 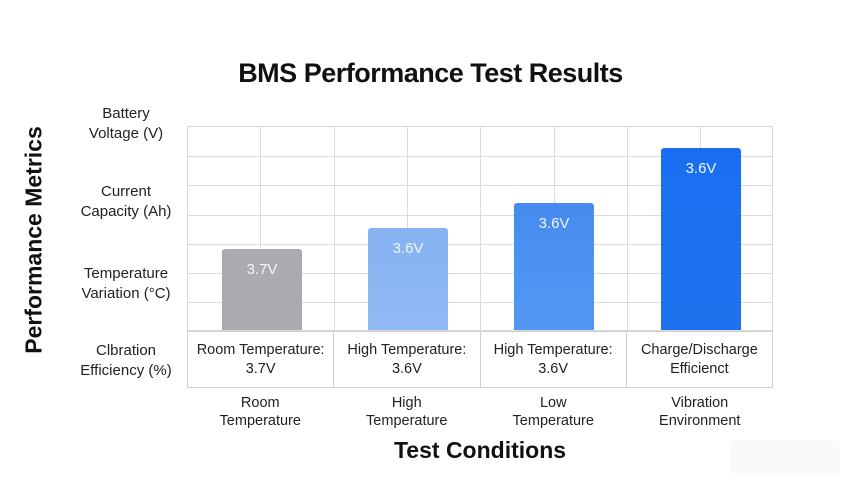 I want to click on bar-high-temperature: 3.6V, so click(x=408, y=279).